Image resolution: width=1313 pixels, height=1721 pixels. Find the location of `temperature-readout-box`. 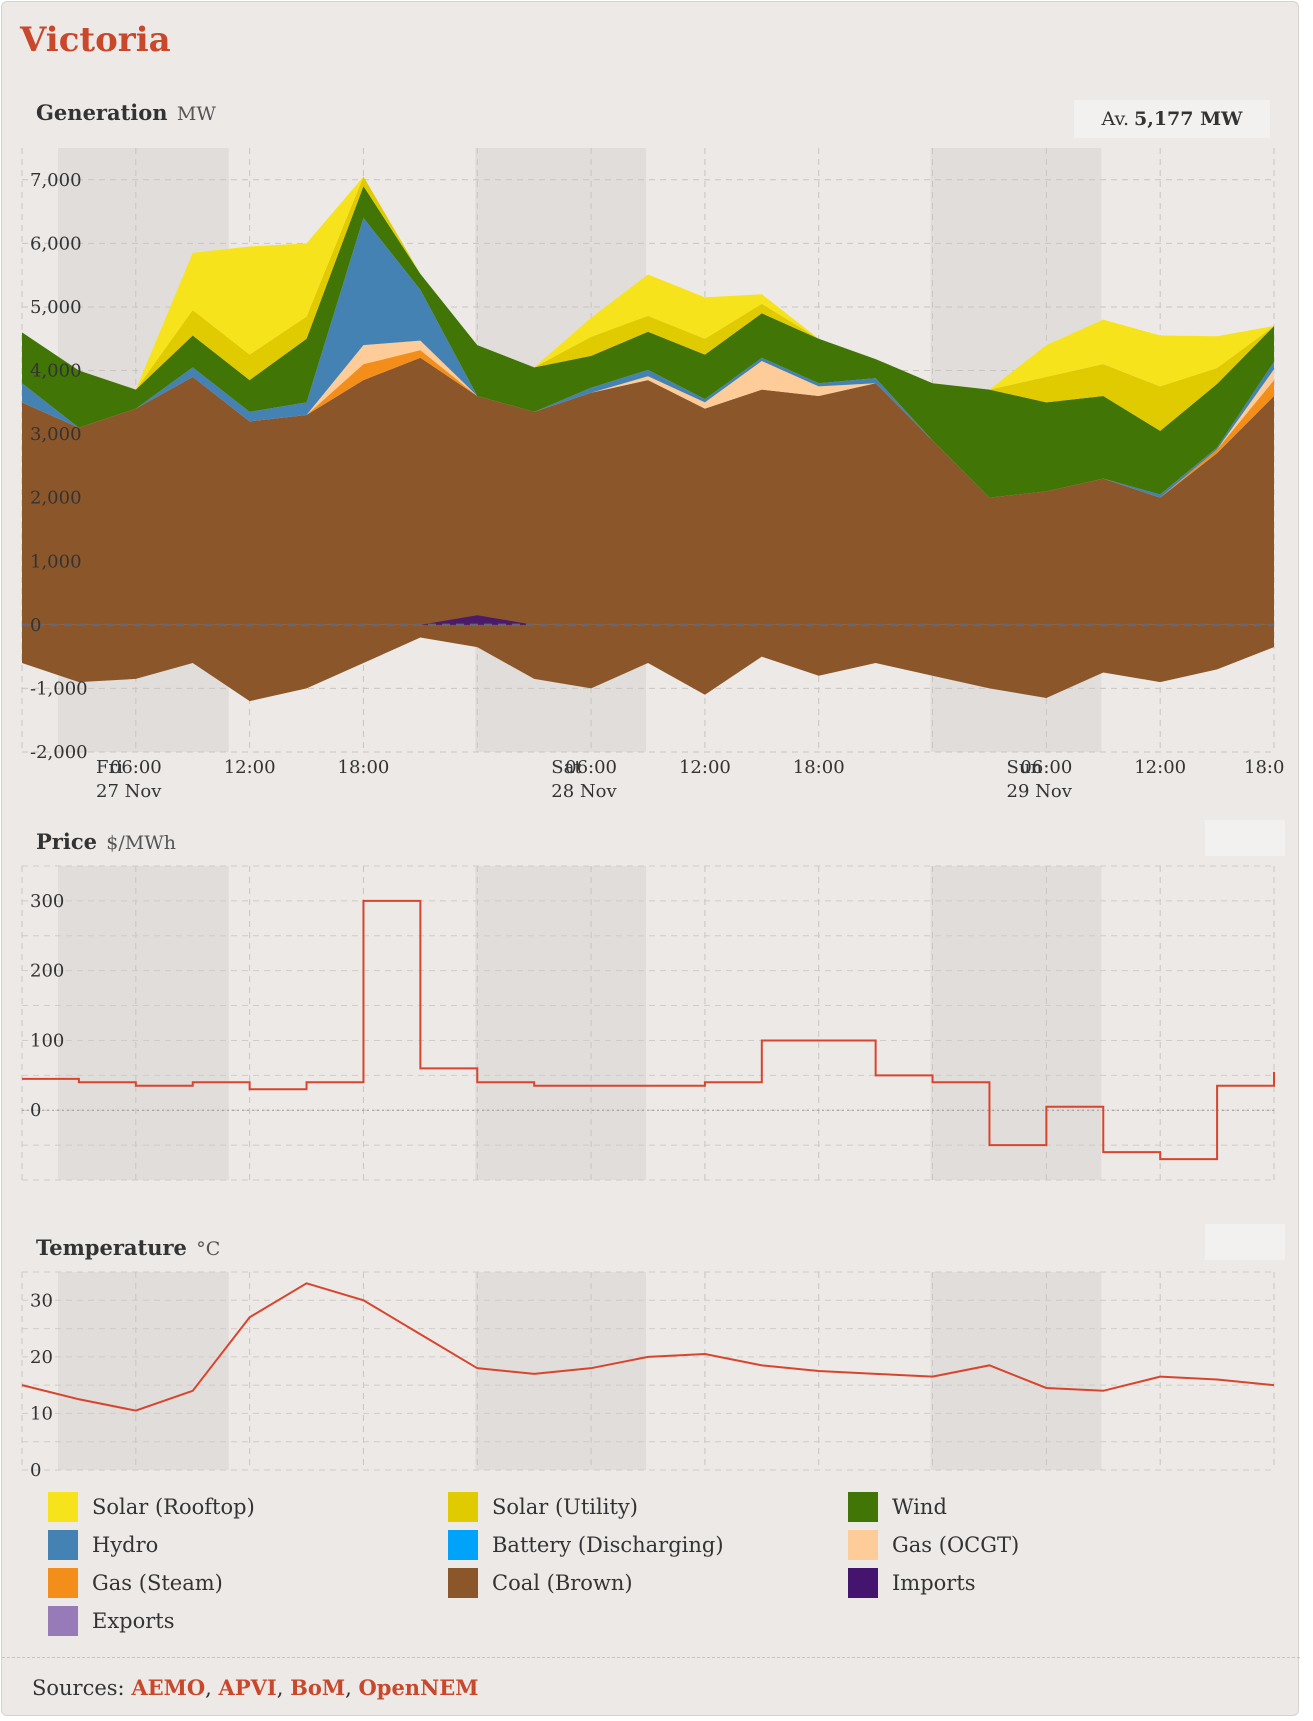

temperature-readout-box is located at coordinates (1245, 1242).